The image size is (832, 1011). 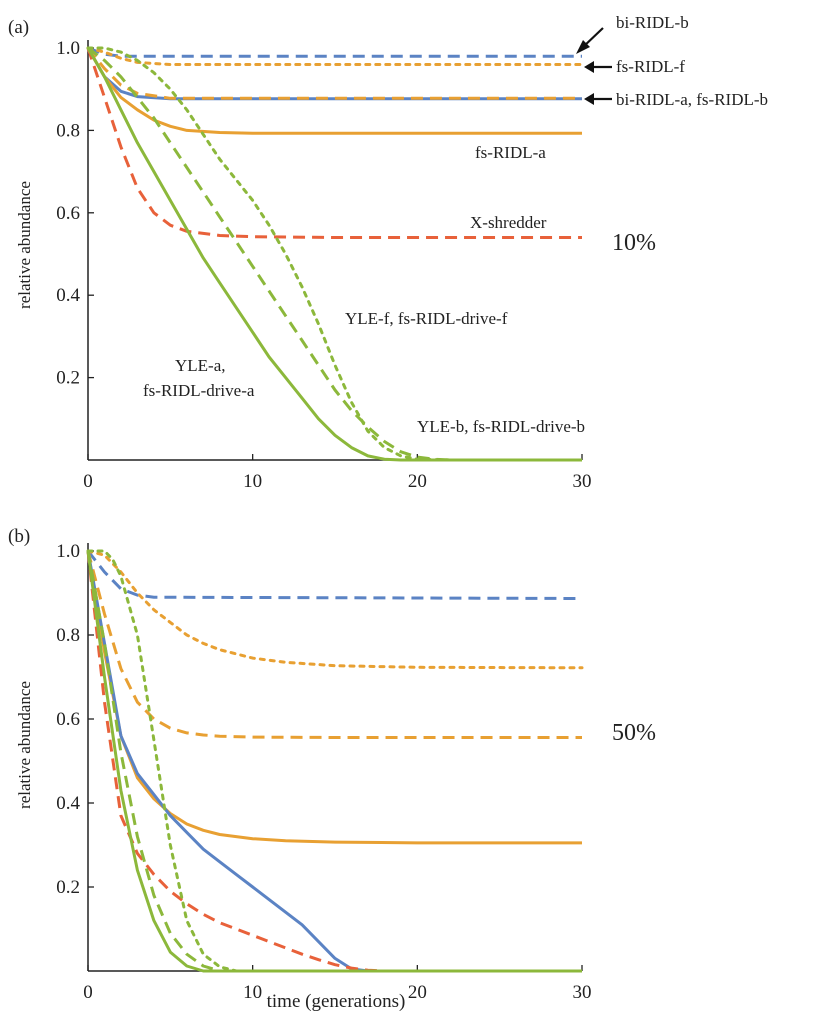 What do you see at coordinates (634, 733) in the screenshot?
I see `panel-b-release-label: 50%` at bounding box center [634, 733].